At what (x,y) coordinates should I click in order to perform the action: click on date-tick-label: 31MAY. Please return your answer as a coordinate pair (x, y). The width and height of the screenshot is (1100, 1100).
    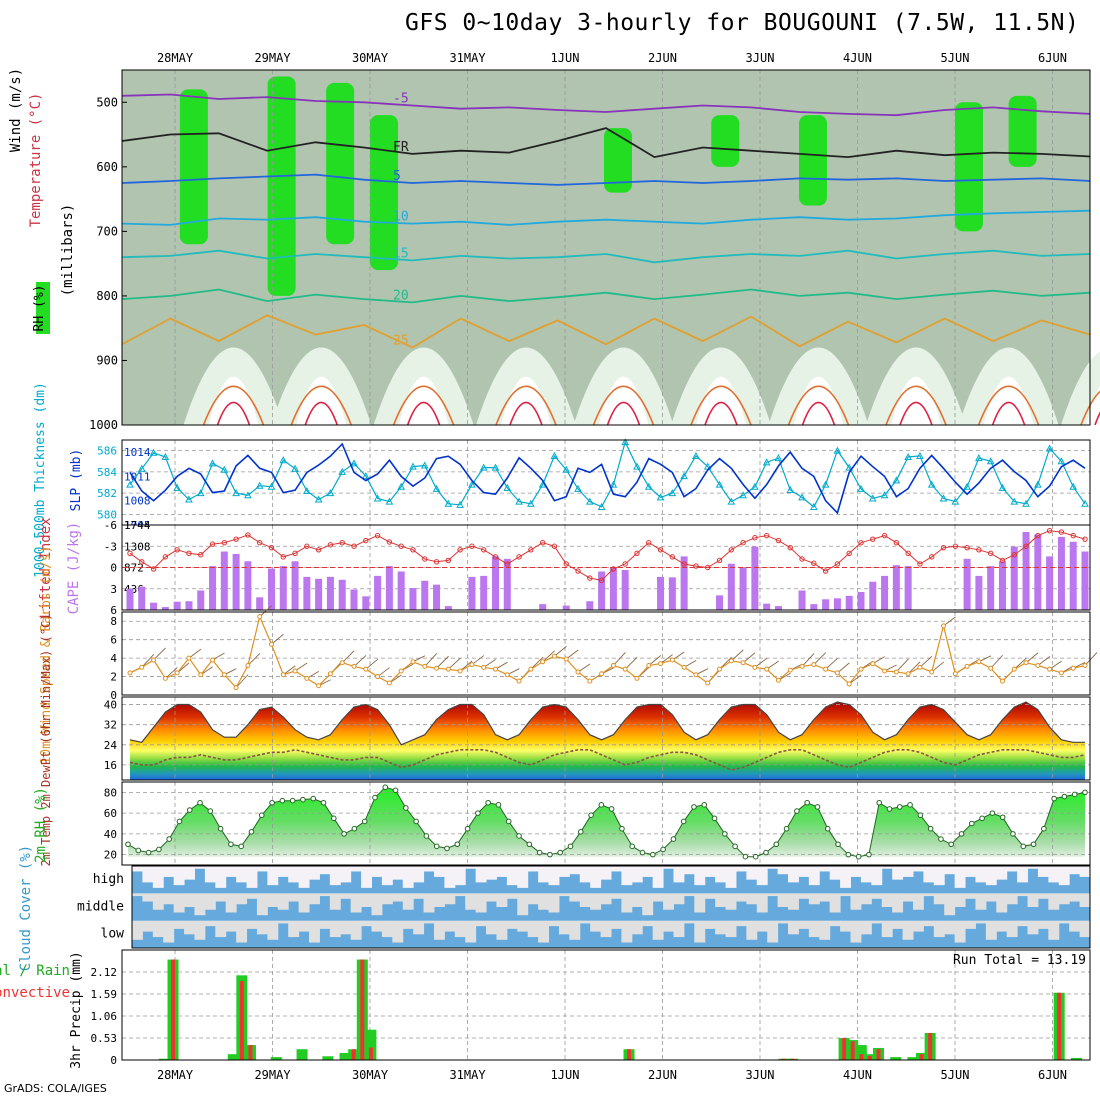
    Looking at the image, I should click on (467, 58).